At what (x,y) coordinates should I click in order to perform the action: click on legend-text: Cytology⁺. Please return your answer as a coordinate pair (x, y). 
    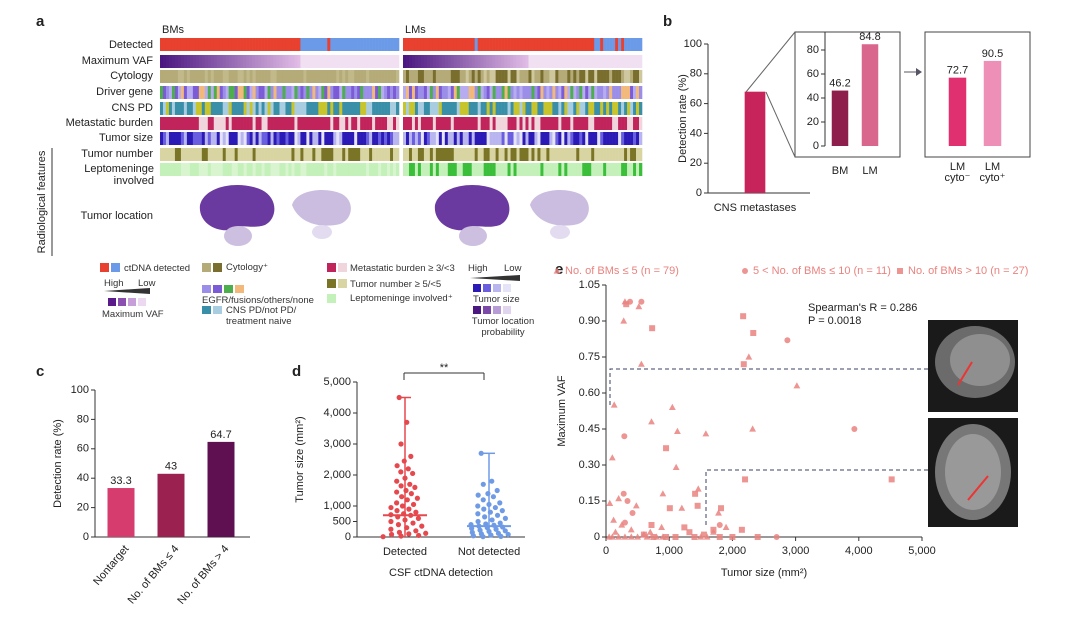
    Looking at the image, I should click on (247, 267).